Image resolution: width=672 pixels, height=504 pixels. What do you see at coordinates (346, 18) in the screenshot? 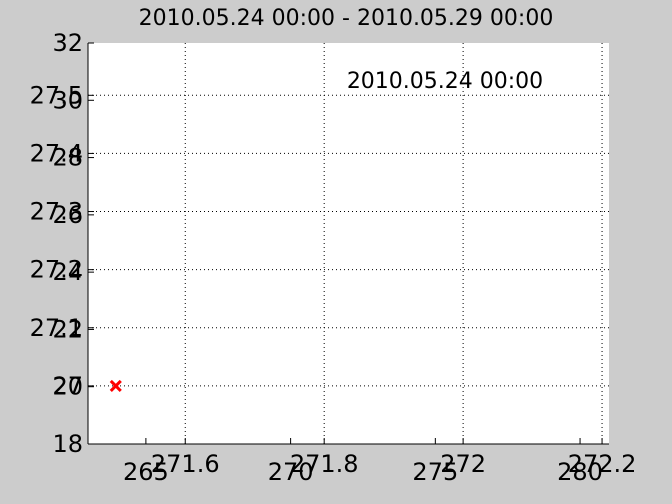
I see `chart-title: 2010.05.24 00:00 - 2010.05.29 00:00` at bounding box center [346, 18].